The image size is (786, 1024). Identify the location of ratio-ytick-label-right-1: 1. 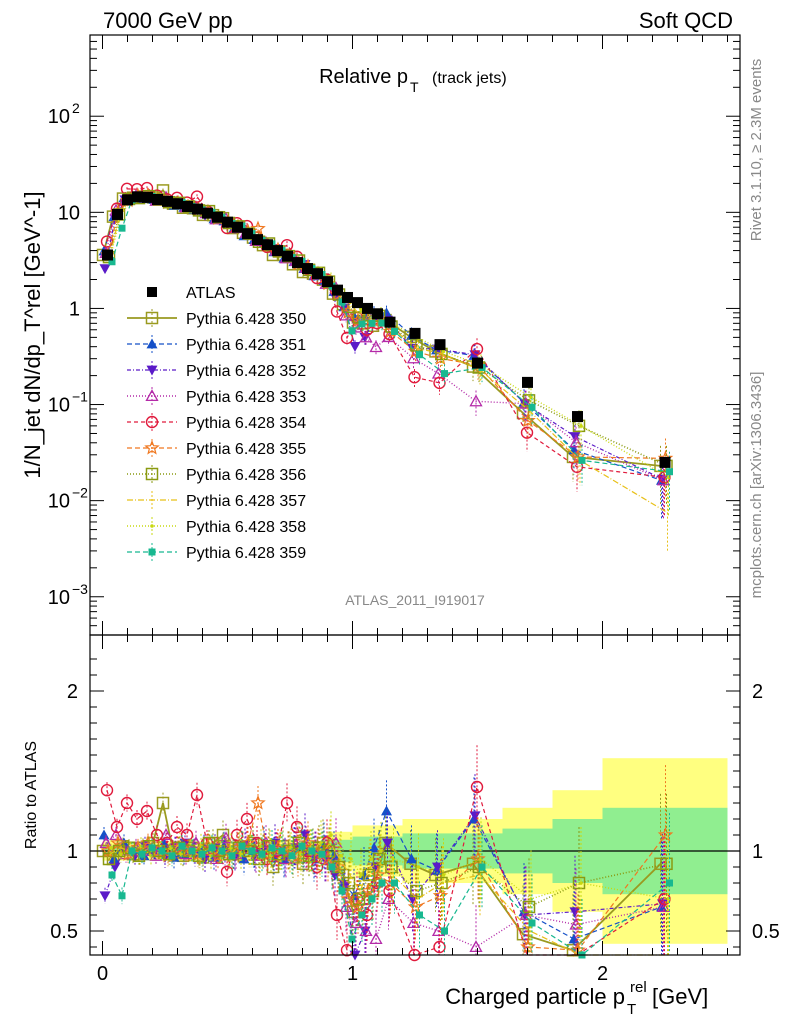
(757, 852).